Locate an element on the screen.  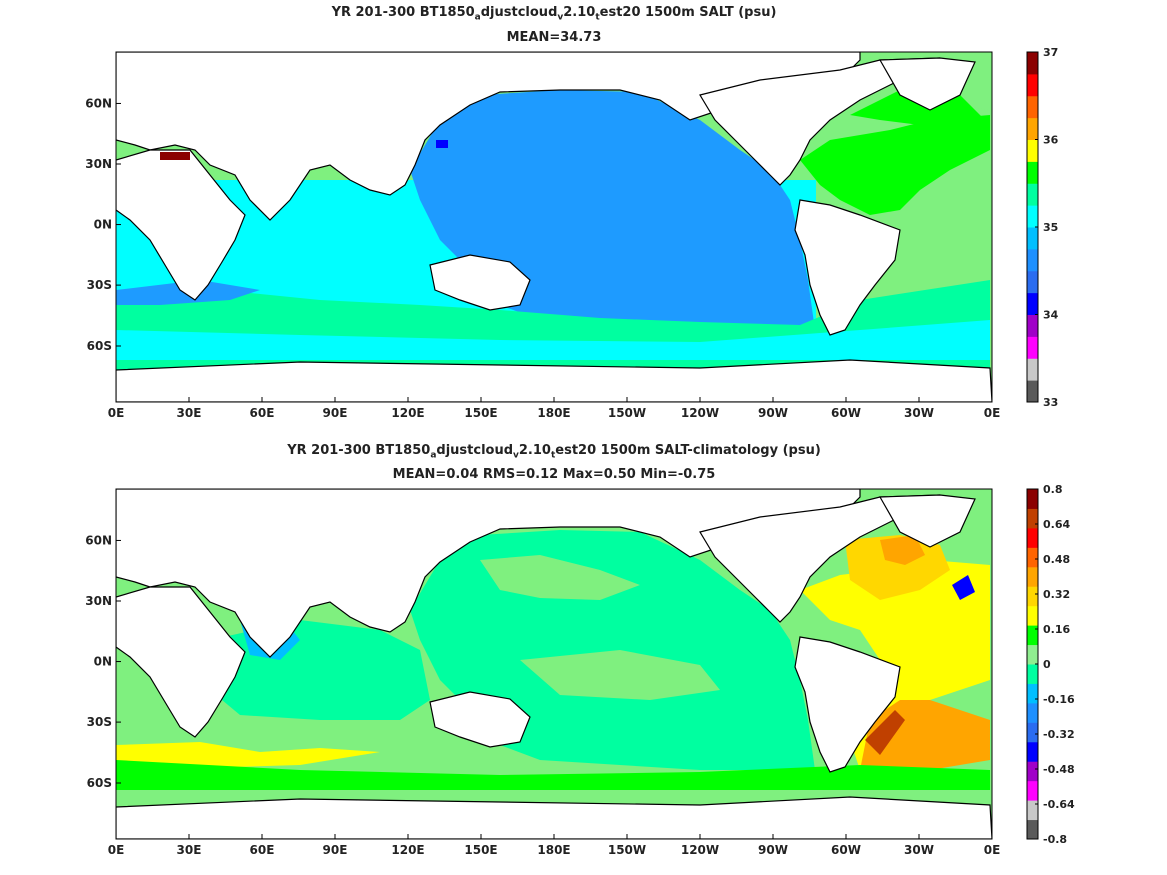
southern-ocean-band-b is located at coordinates (553, 340).